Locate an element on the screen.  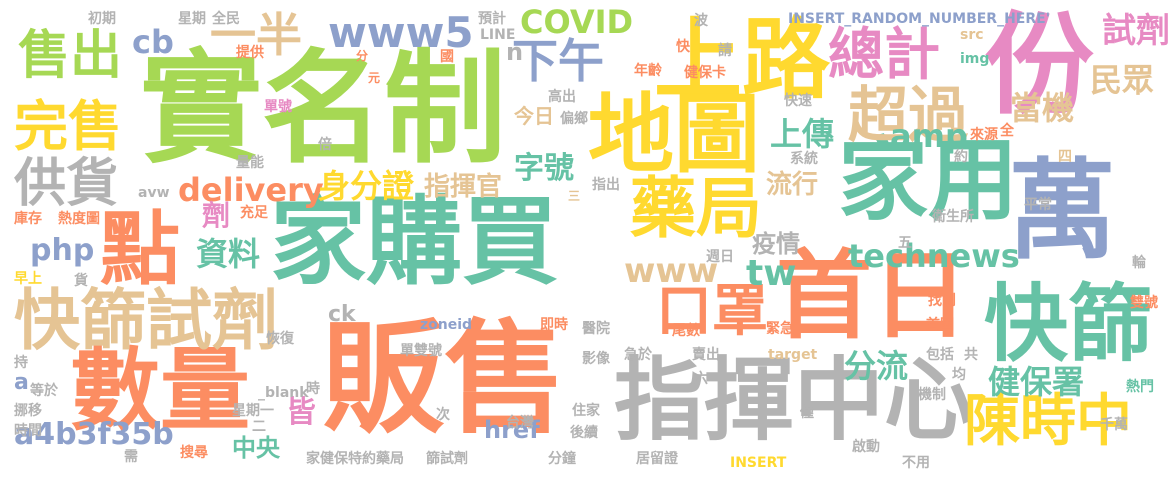
word: 啟動 is located at coordinates (866, 447).